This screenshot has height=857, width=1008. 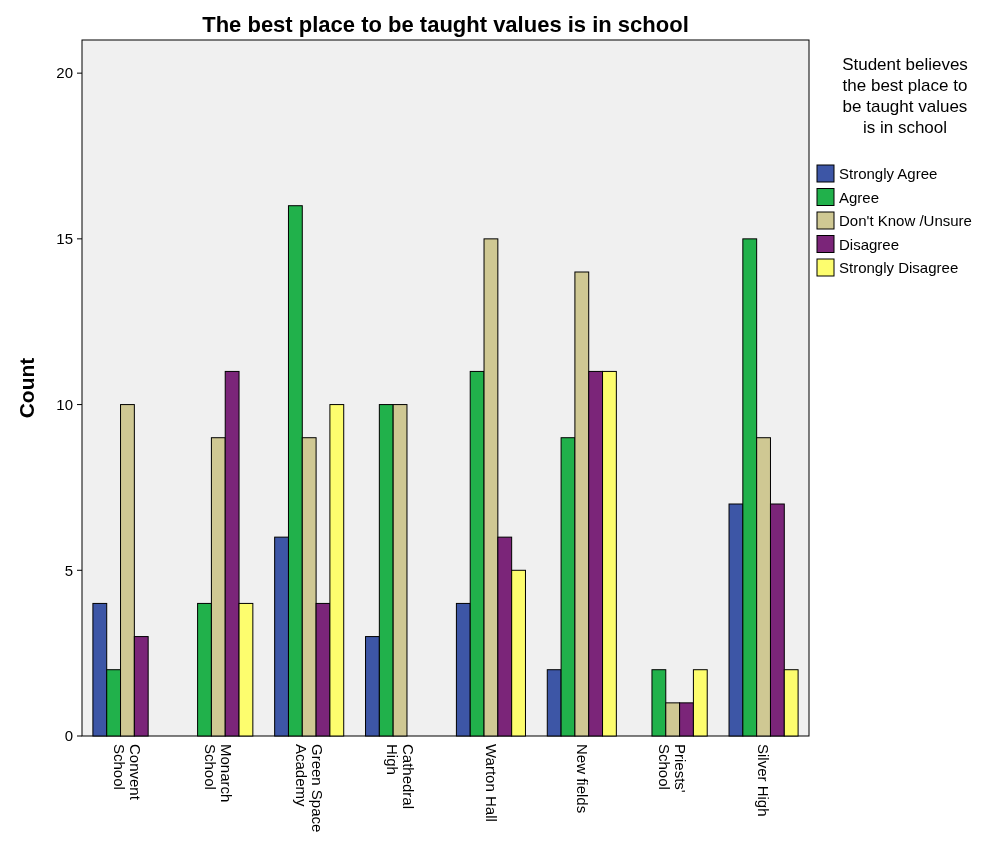 I want to click on legend-label: Agree, so click(x=859, y=197).